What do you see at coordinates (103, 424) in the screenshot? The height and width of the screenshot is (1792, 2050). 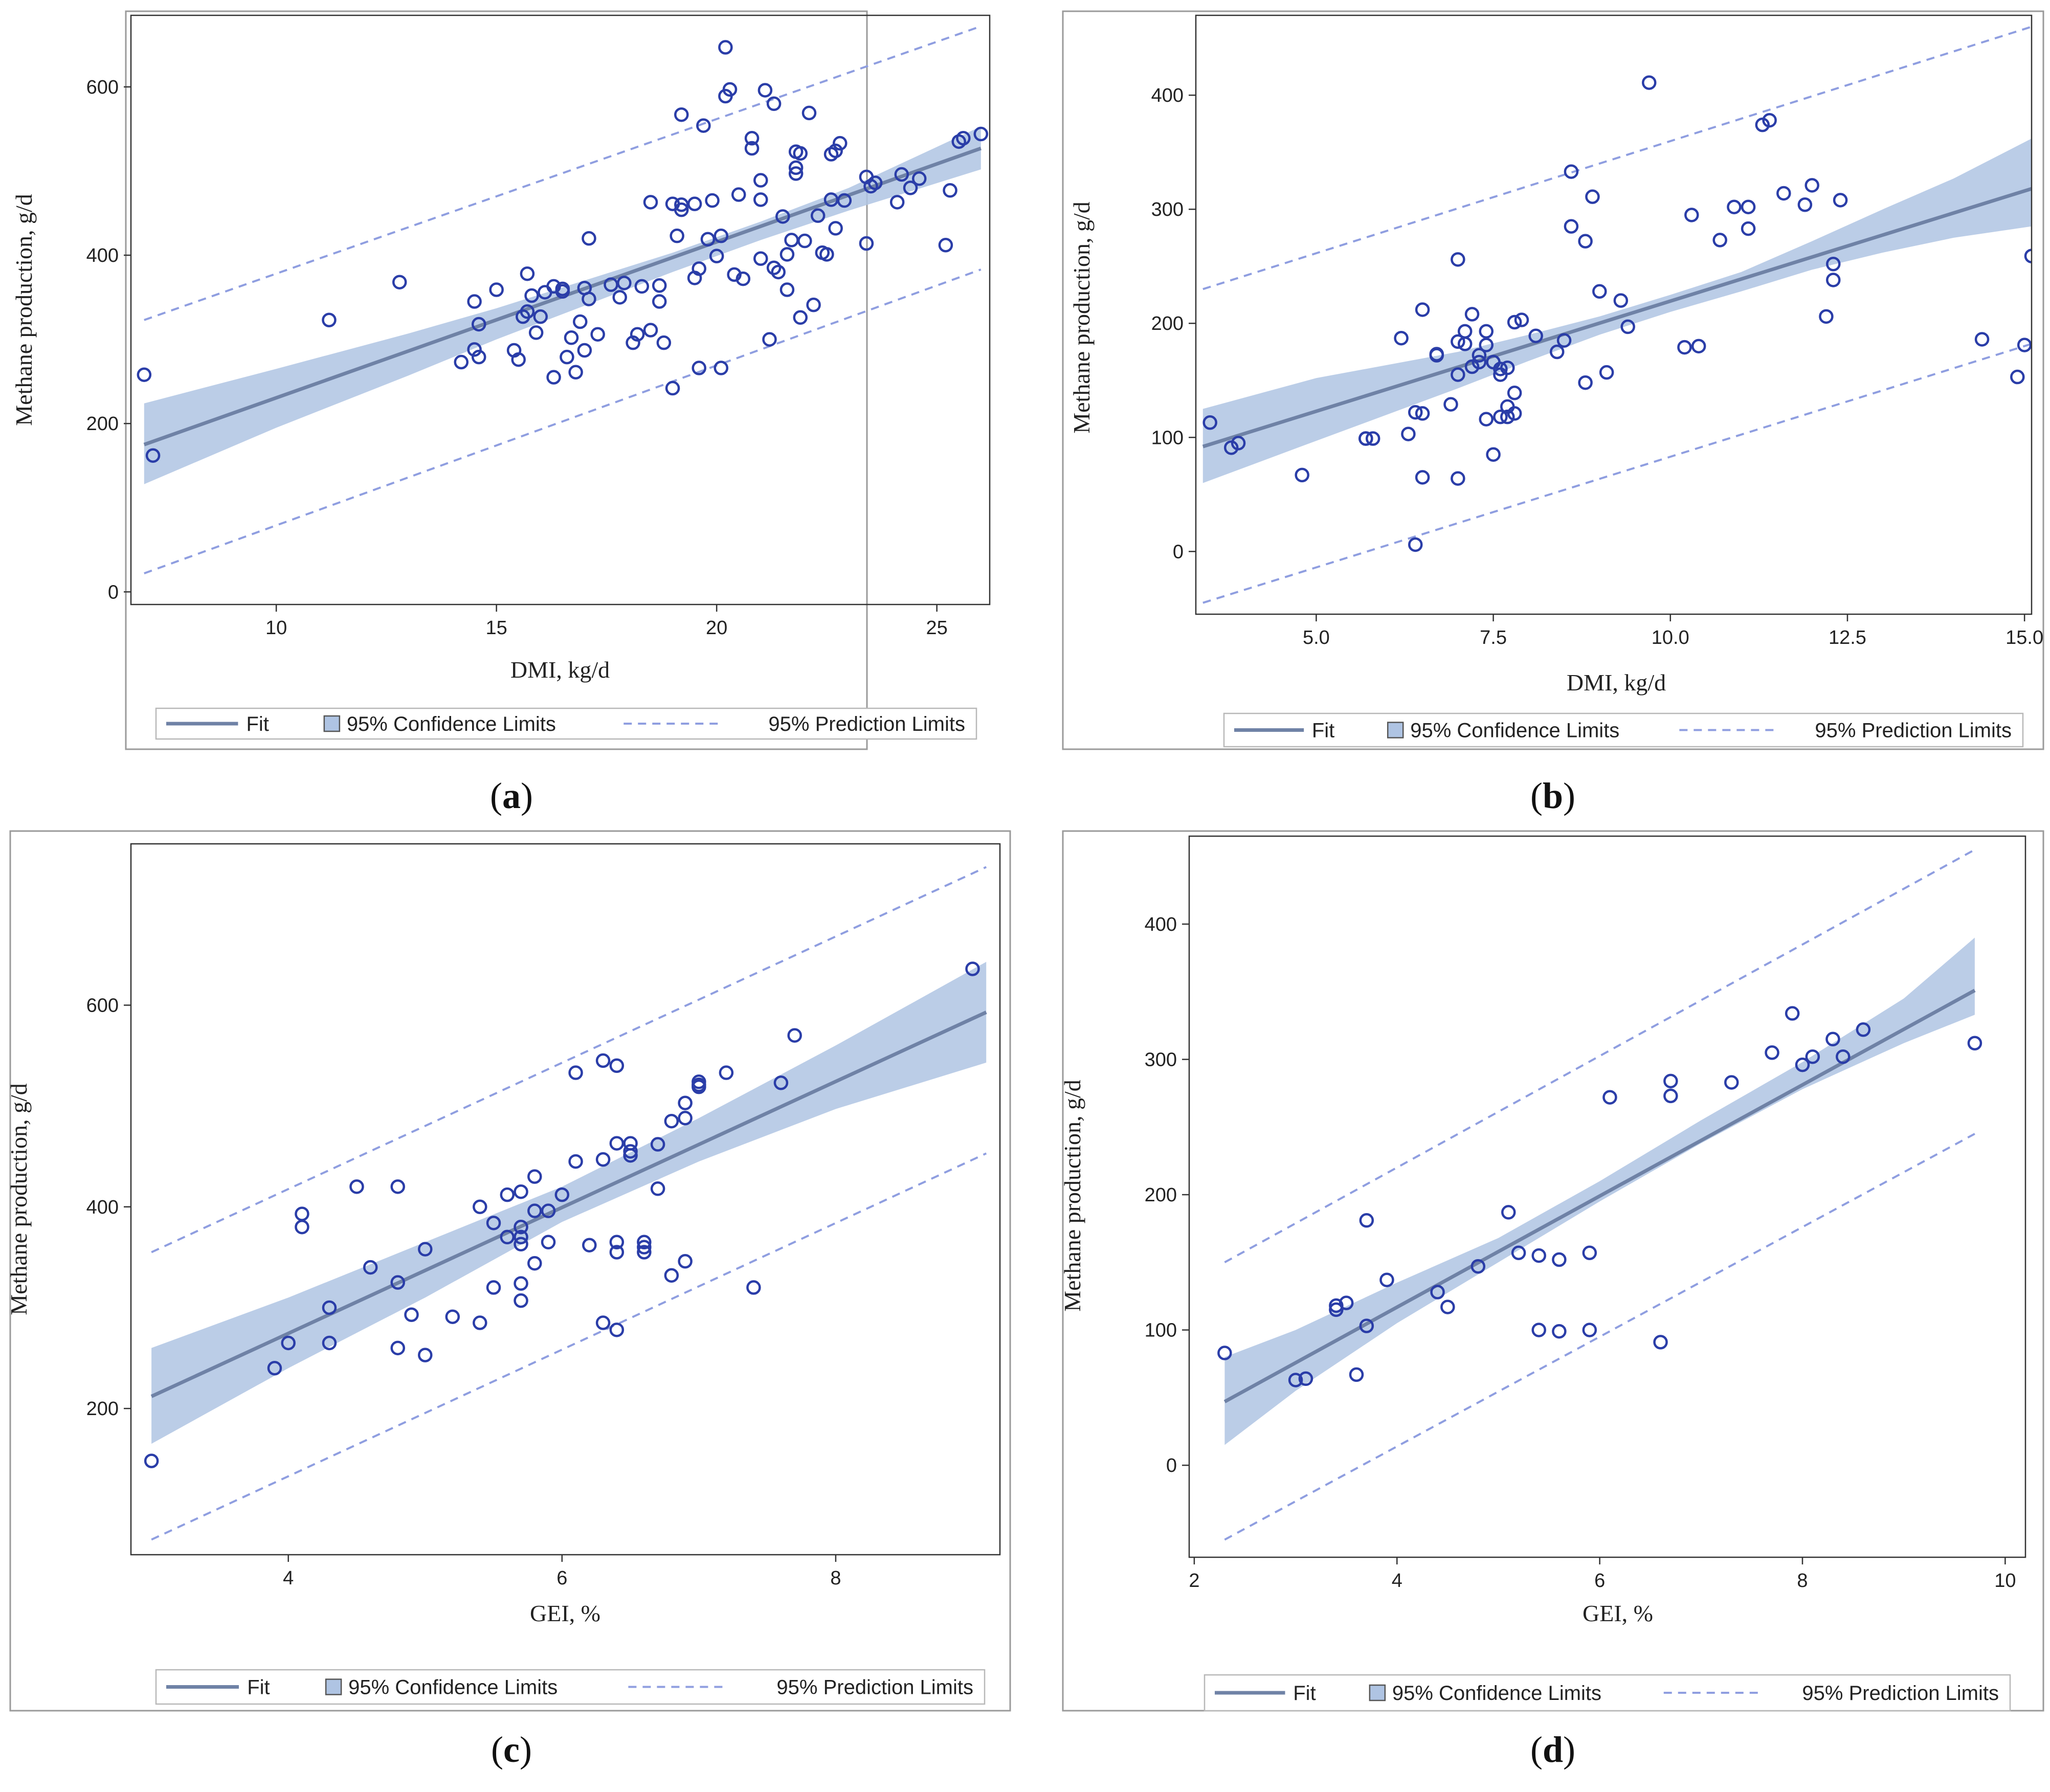 I see `y-tick-label: 200` at bounding box center [103, 424].